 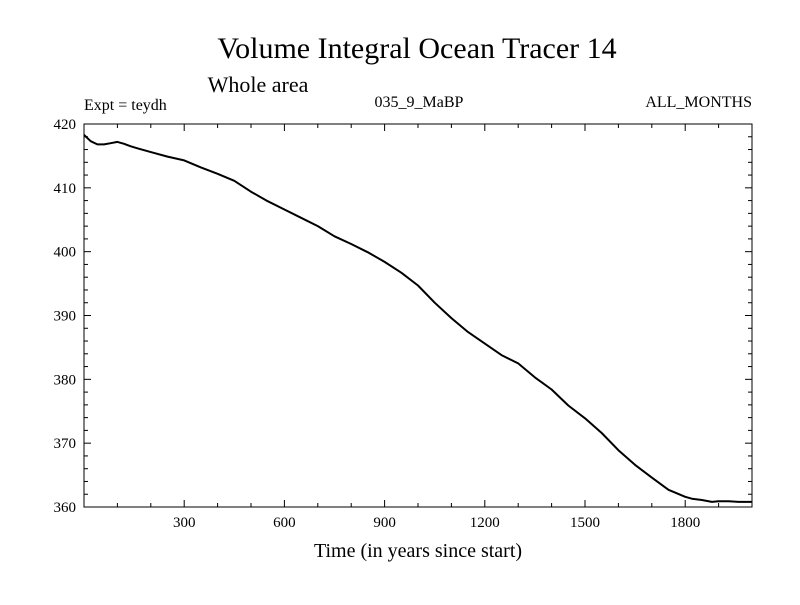 I want to click on y-tick-label: 420, so click(x=65, y=125).